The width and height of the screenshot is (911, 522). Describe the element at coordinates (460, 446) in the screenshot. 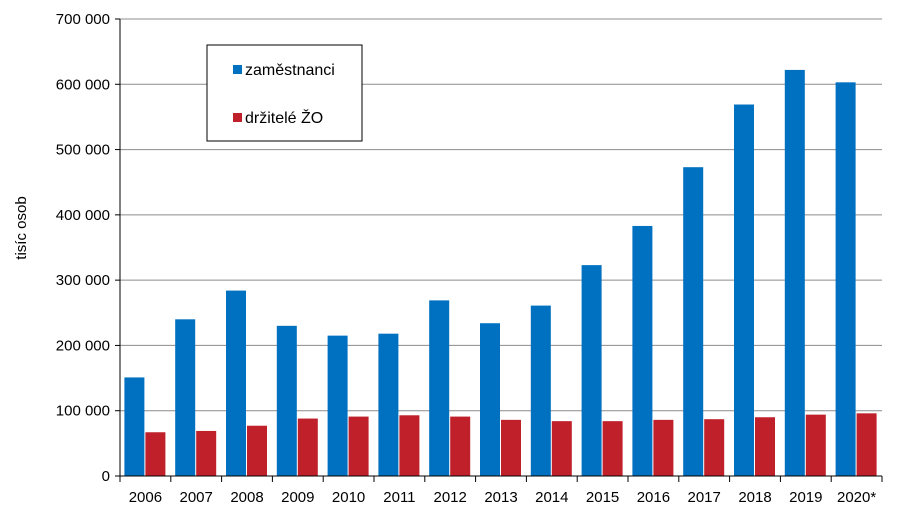

I see `bar-drzitele-zo-2012` at that location.